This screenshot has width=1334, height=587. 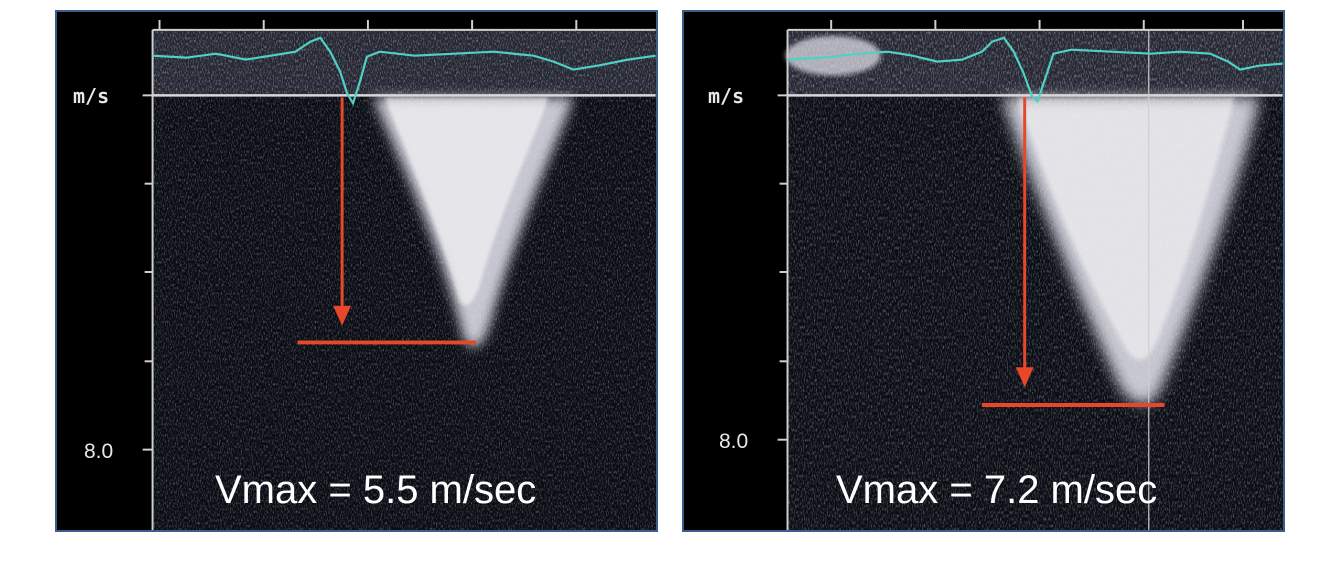 I want to click on vmax-readout: Vmax = 5.5 m/sec, so click(x=376, y=490).